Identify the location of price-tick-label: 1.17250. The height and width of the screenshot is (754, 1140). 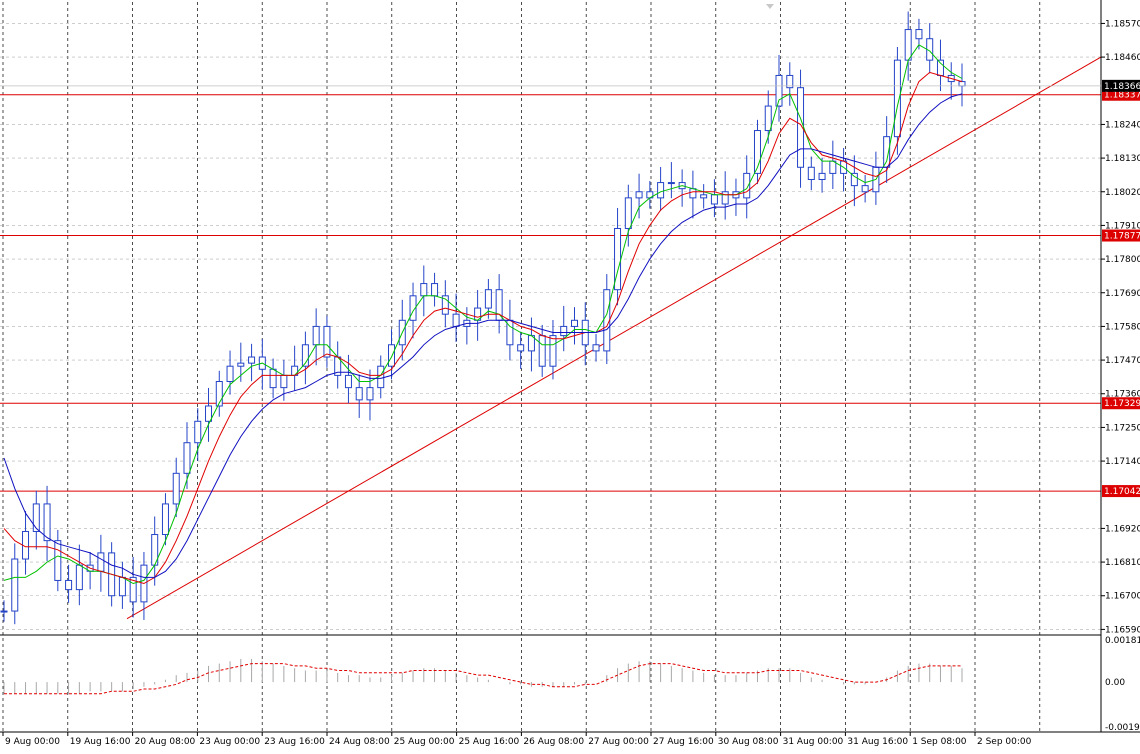
(1122, 428).